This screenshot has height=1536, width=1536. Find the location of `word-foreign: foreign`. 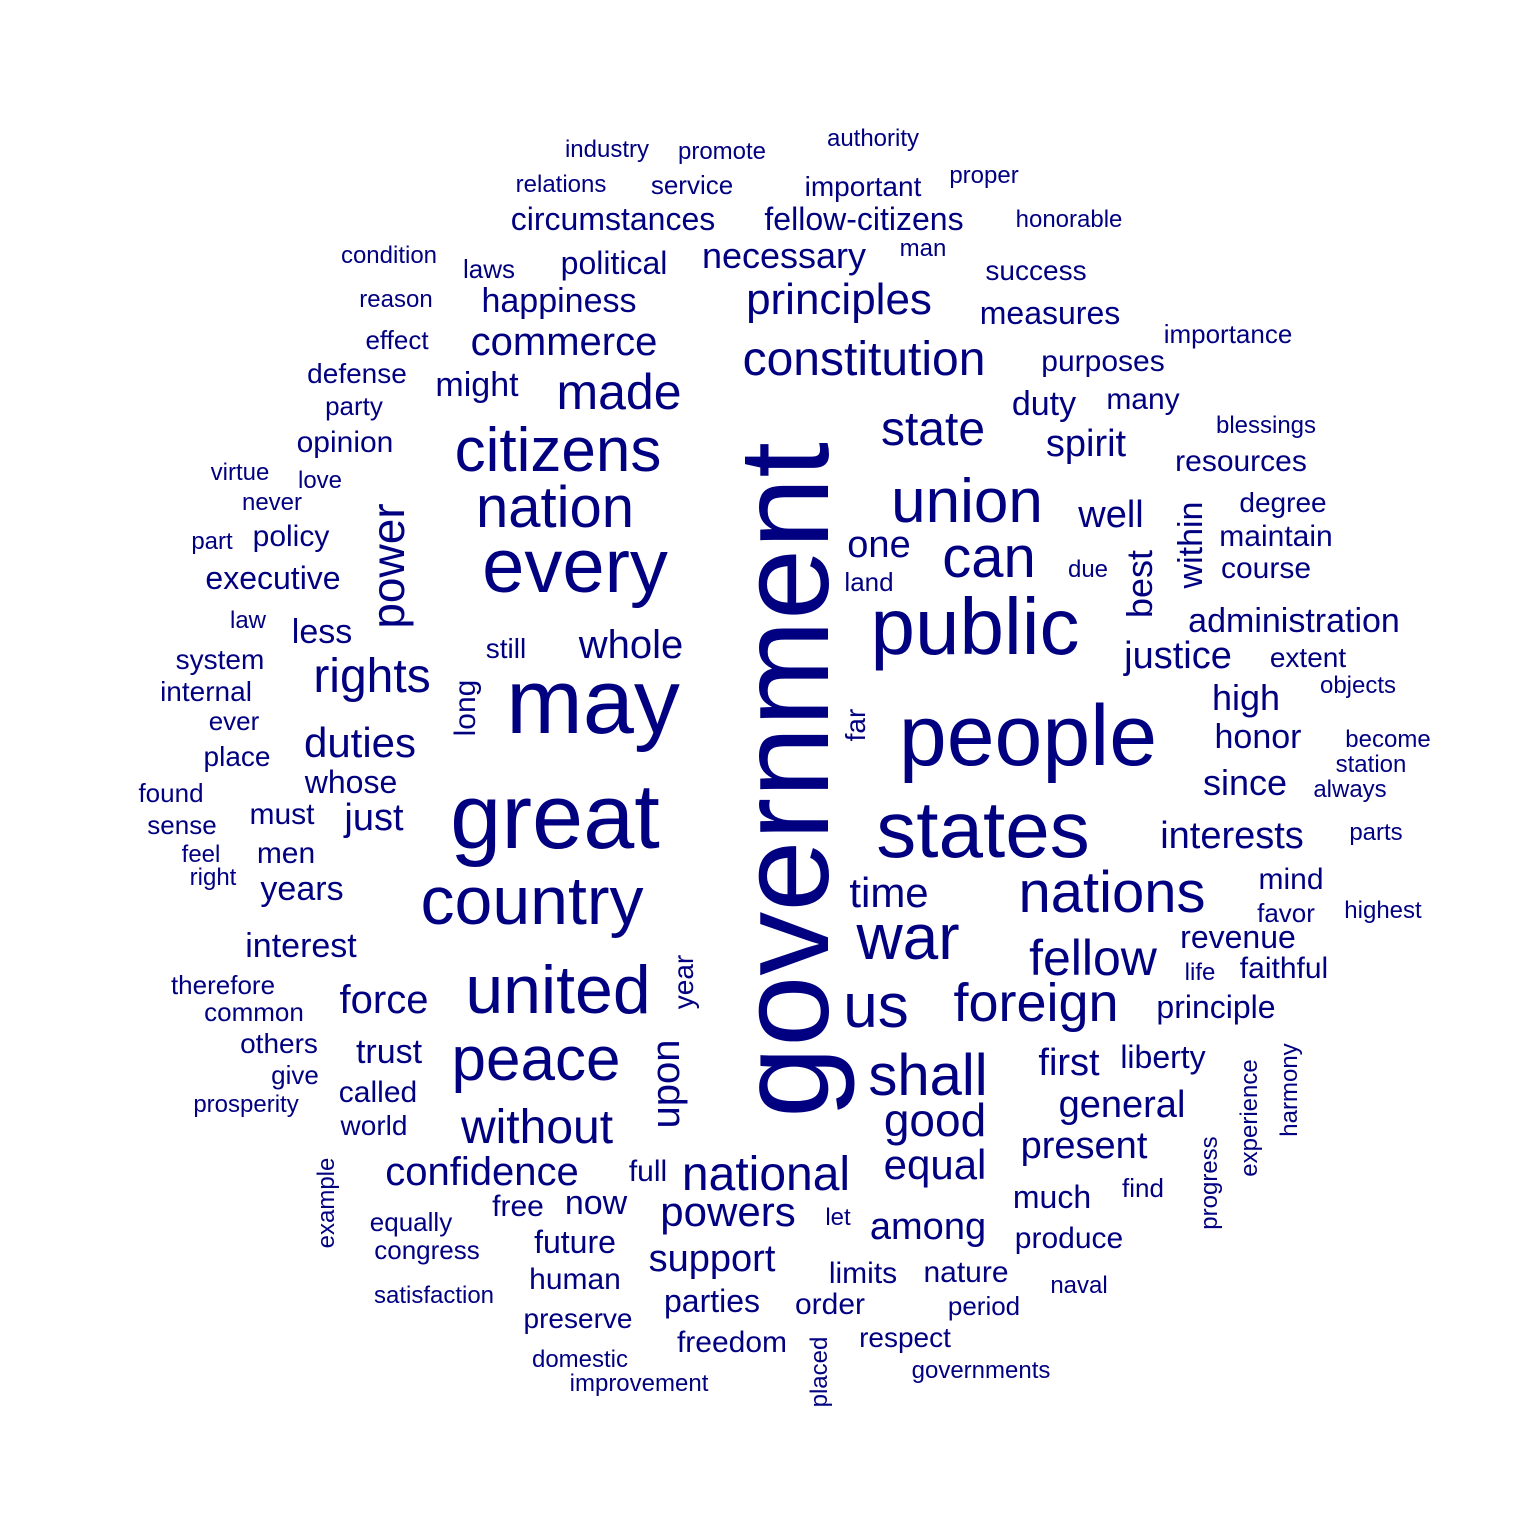

word-foreign: foreign is located at coordinates (1036, 1003).